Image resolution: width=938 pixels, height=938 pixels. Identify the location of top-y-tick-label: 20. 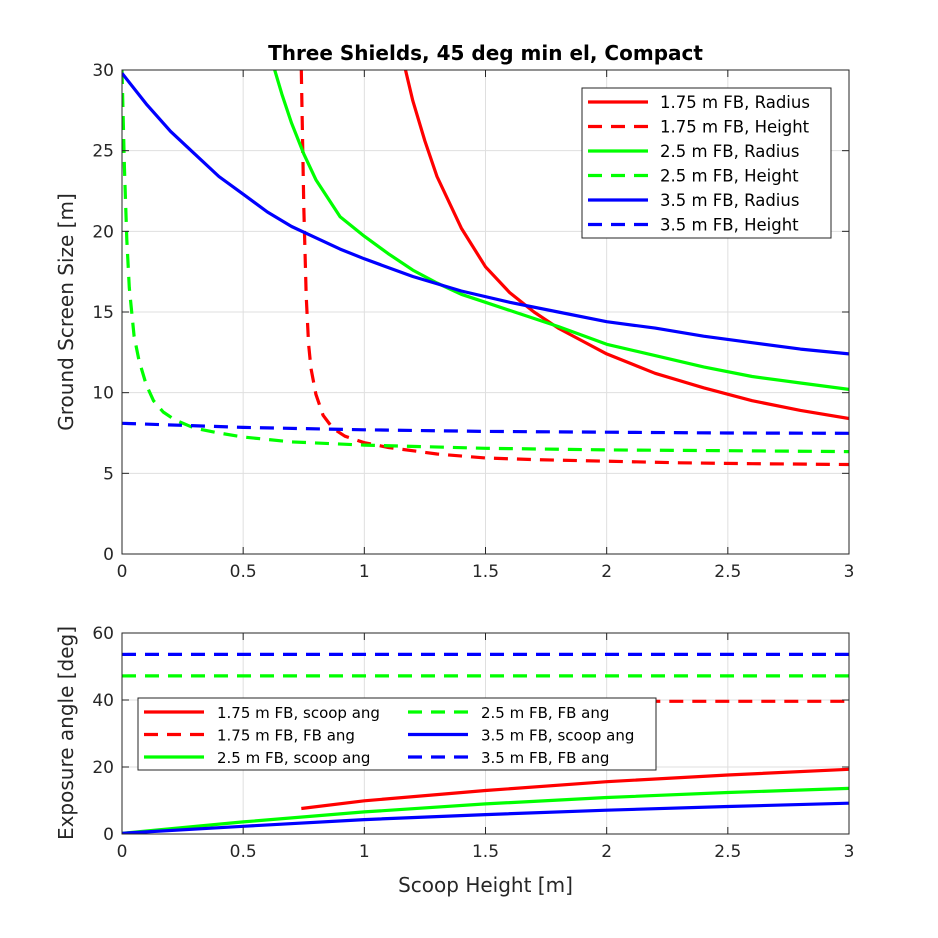
(103, 232).